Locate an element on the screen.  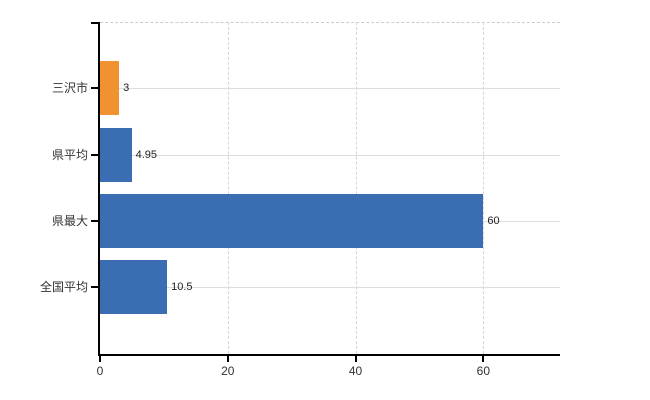
y-axis-end-tick is located at coordinates (94, 23).